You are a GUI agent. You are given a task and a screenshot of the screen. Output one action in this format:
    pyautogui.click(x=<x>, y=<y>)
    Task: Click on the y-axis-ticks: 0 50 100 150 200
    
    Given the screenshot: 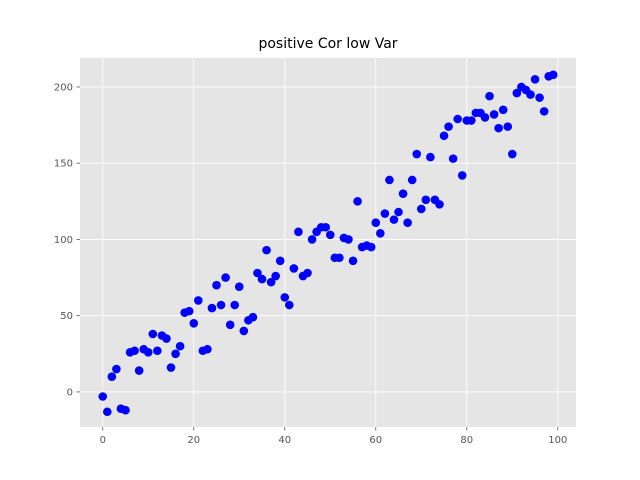 What is the action you would take?
    pyautogui.click(x=67, y=240)
    